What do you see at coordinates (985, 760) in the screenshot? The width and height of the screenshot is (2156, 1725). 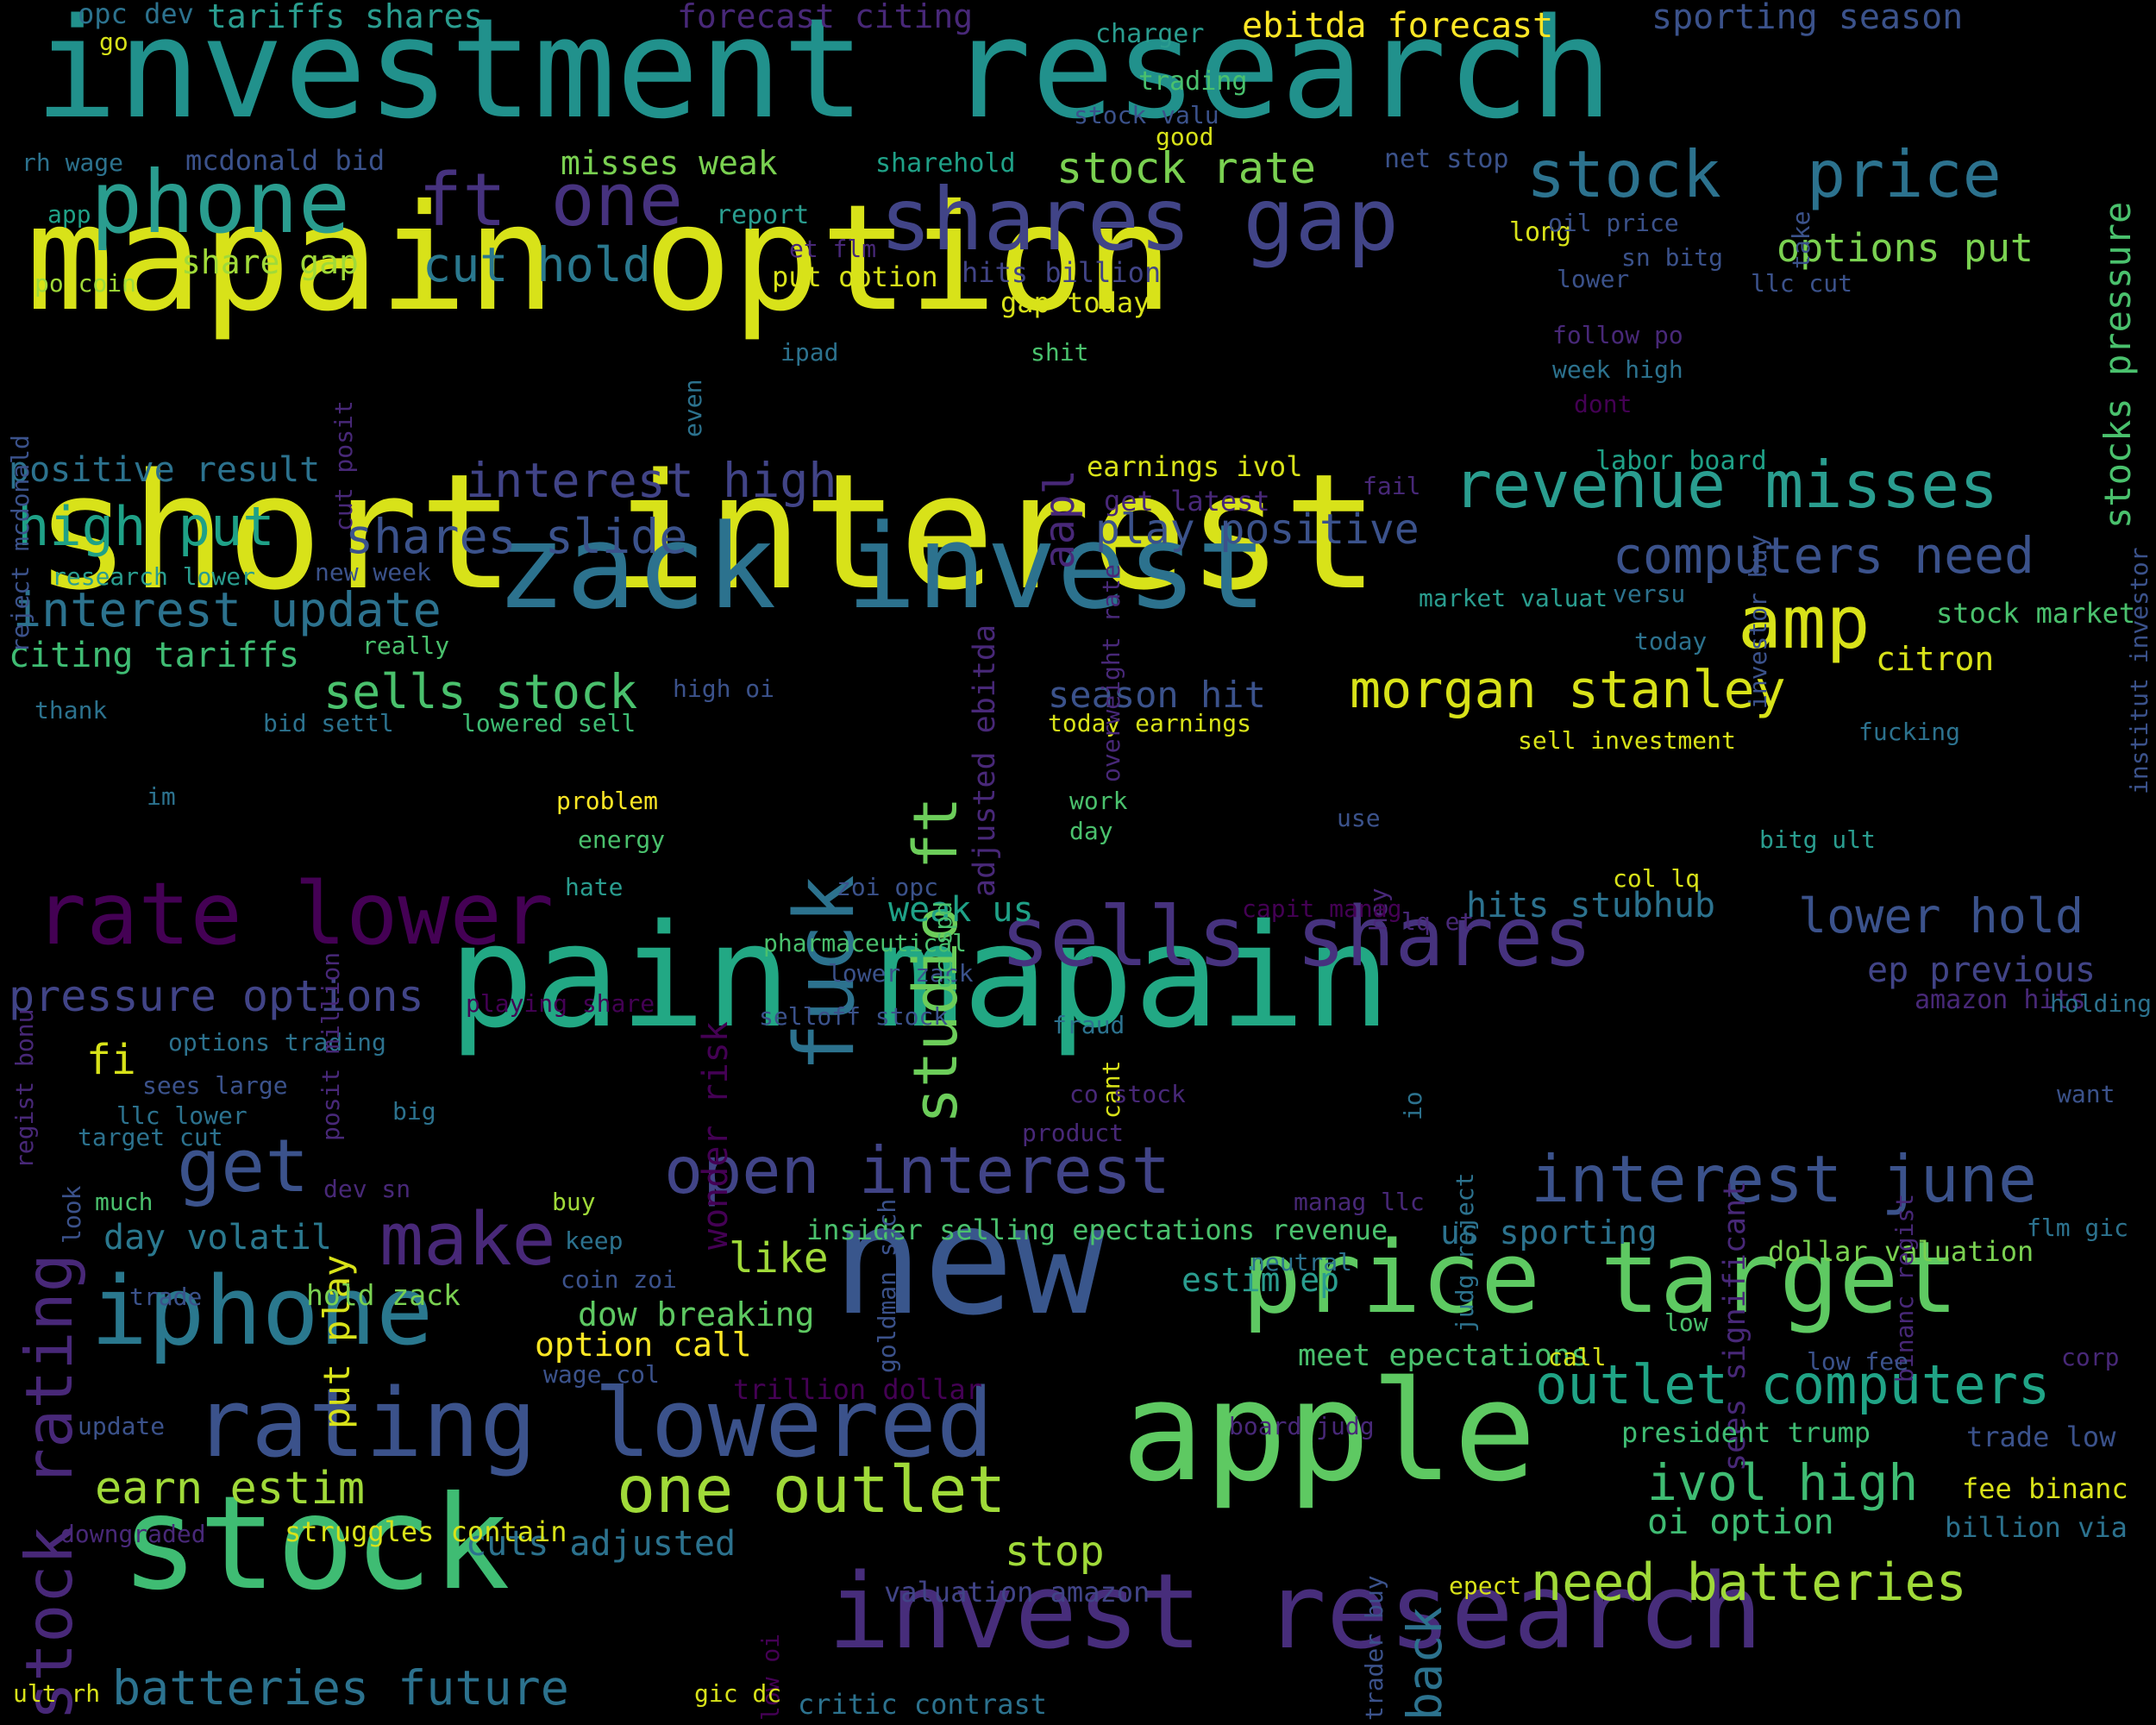 I see `cloud-word: adjusted ebitda` at bounding box center [985, 760].